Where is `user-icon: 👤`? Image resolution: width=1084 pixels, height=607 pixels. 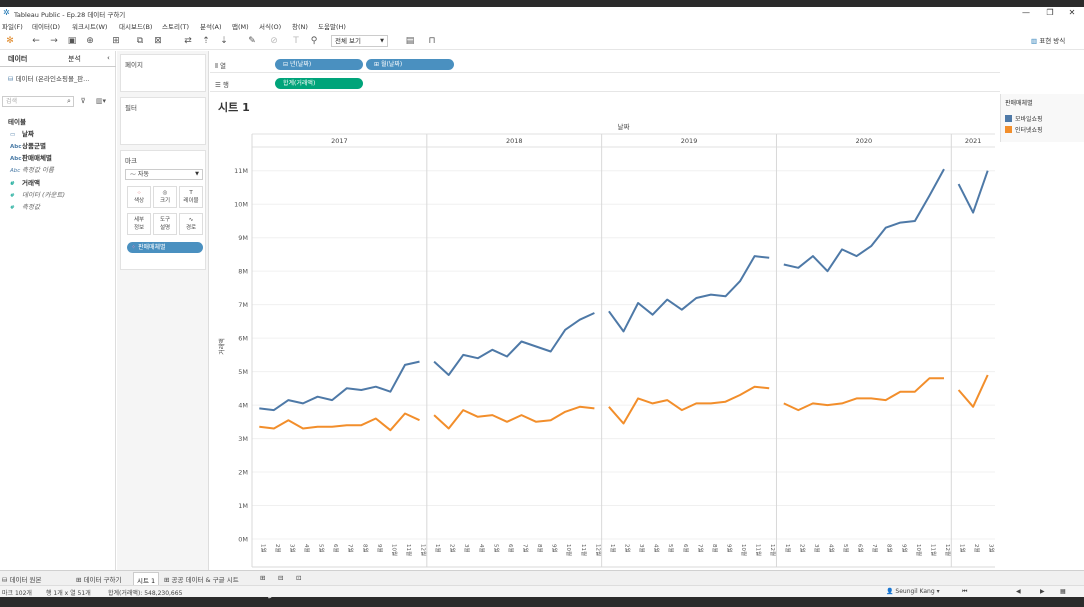 user-icon: 👤 is located at coordinates (891, 591).